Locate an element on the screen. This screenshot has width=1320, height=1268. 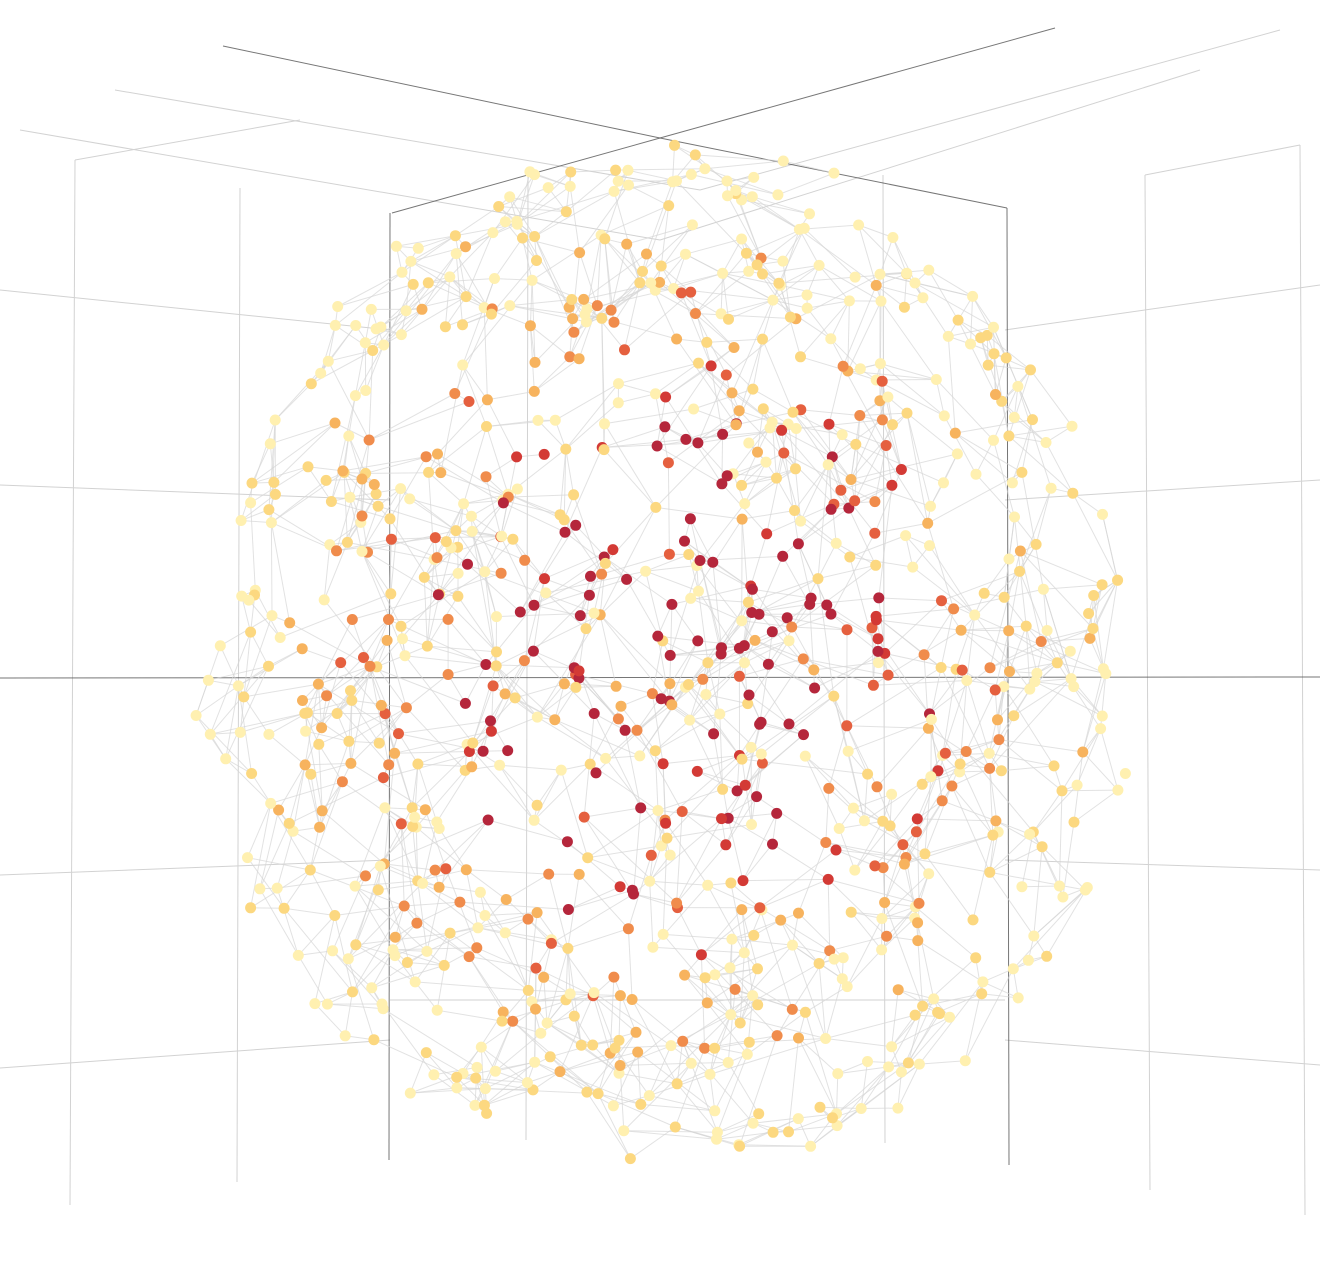
axis-line is located at coordinates (660, 677).